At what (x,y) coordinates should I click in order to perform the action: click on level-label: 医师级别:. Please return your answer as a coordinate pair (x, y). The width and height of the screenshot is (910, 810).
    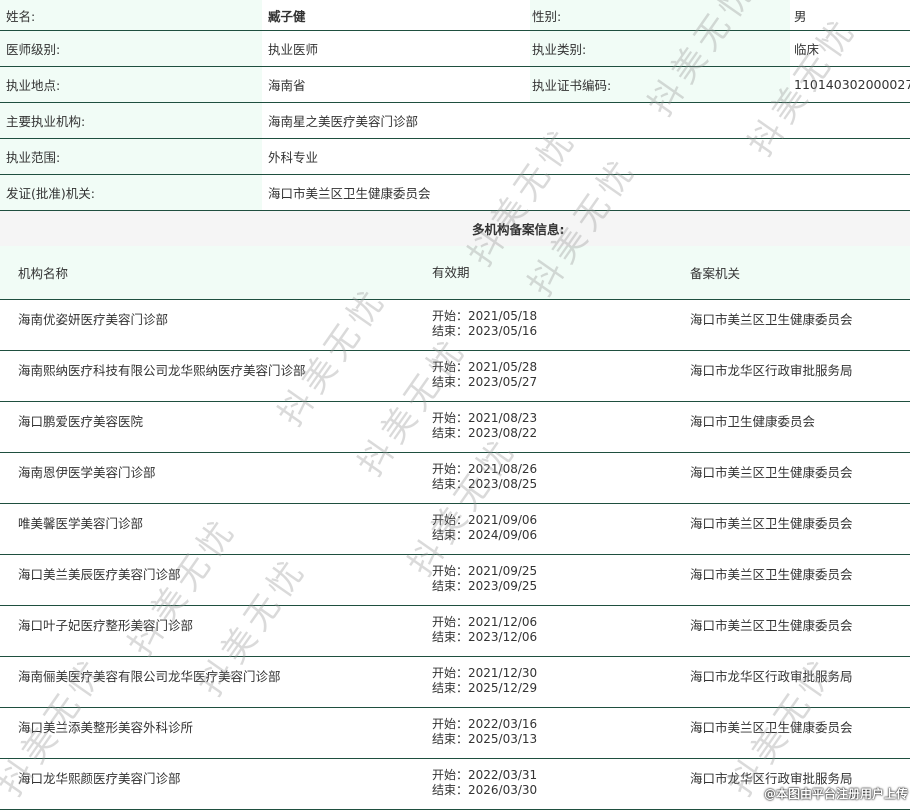
    Looking at the image, I should click on (131, 48).